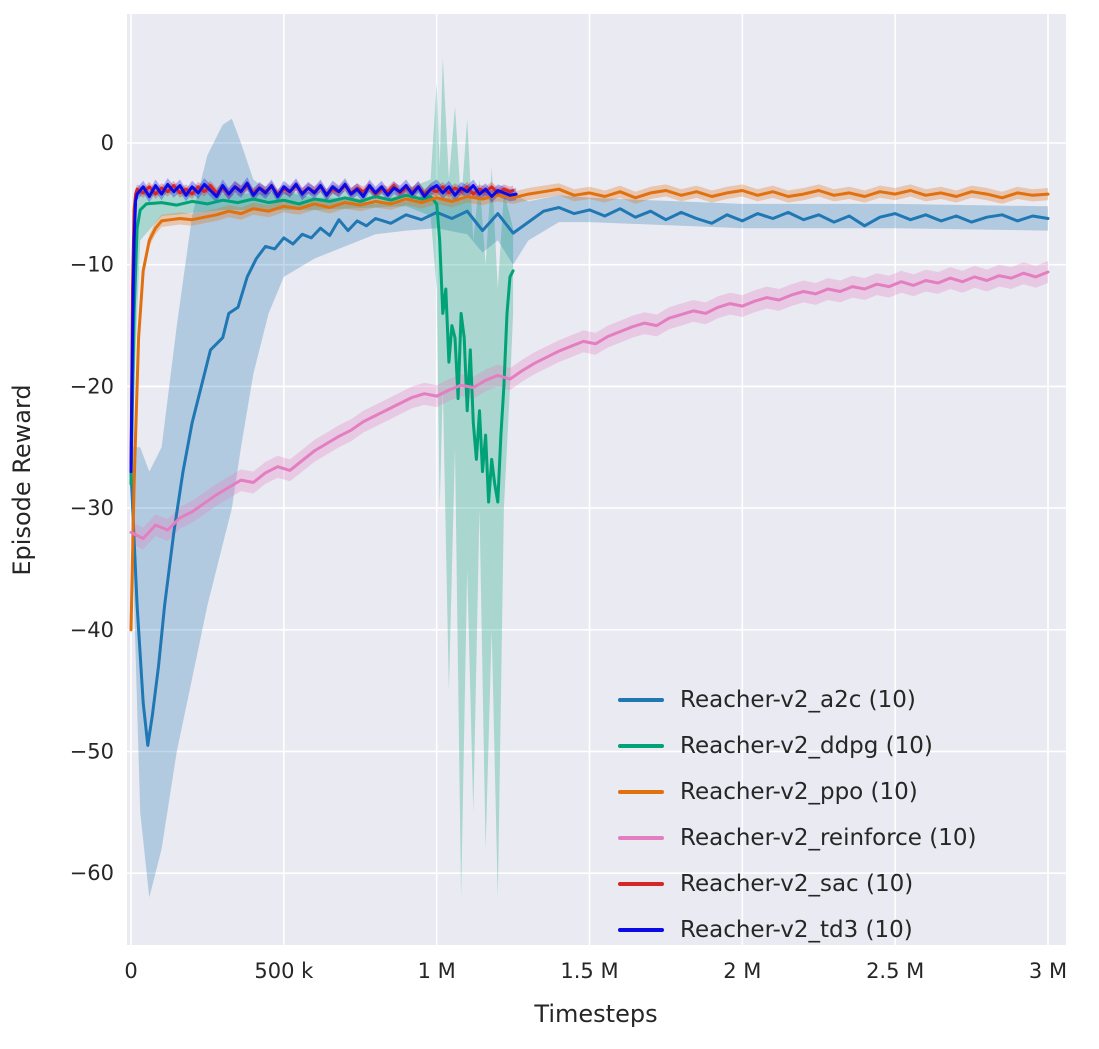  I want to click on legend-item-ddpg: Reacher-v2_ddpg (10), so click(797, 746).